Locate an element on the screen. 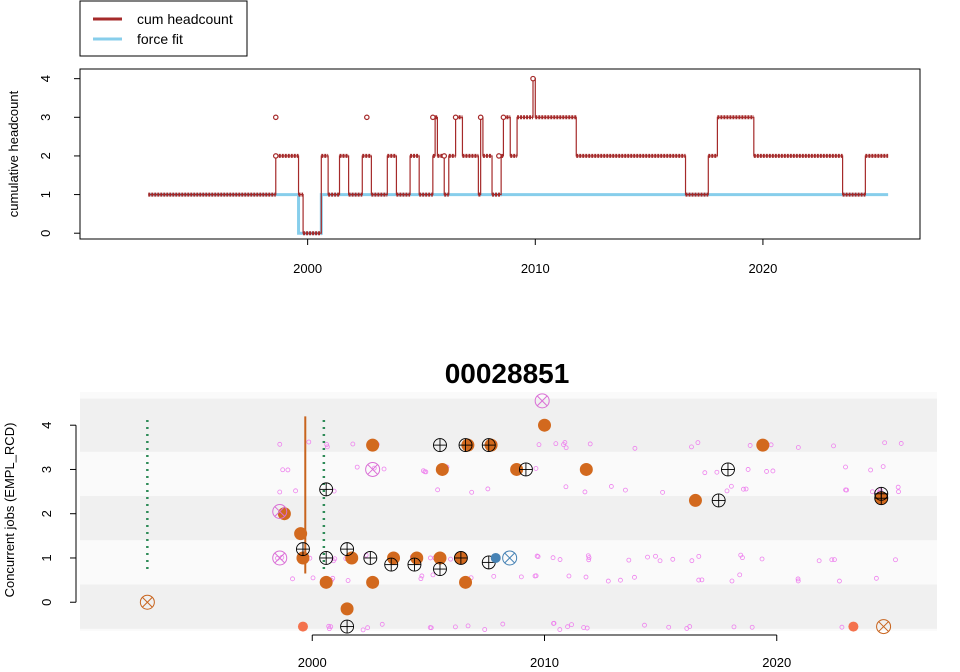 This screenshot has width=960, height=672. bottom-y-tick-label-3: 3 is located at coordinates (46, 469).